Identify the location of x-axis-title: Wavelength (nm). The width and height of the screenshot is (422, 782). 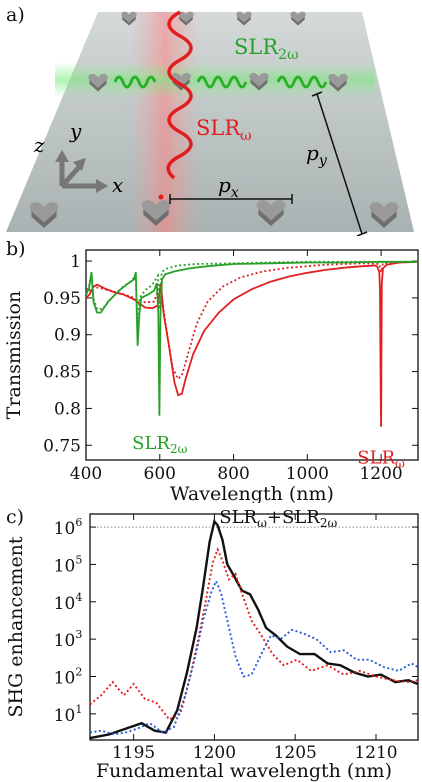
(252, 493).